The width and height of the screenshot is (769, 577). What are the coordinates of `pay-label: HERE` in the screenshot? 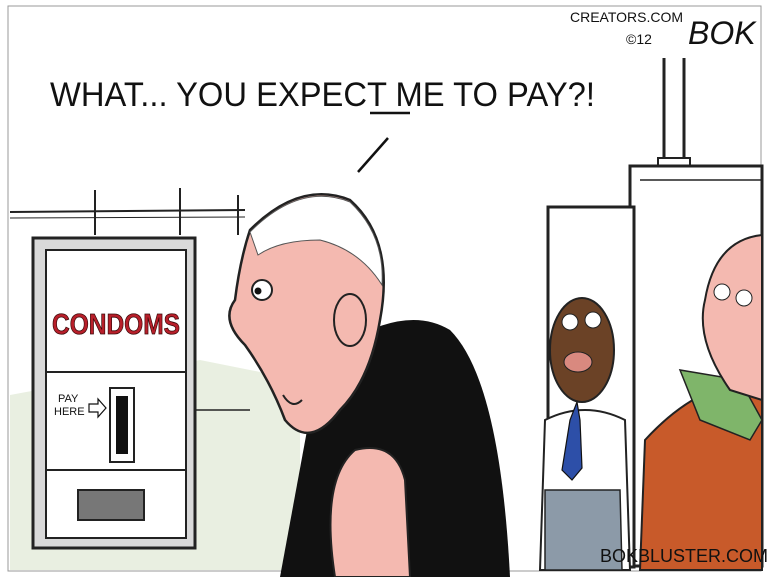 It's located at (69, 412).